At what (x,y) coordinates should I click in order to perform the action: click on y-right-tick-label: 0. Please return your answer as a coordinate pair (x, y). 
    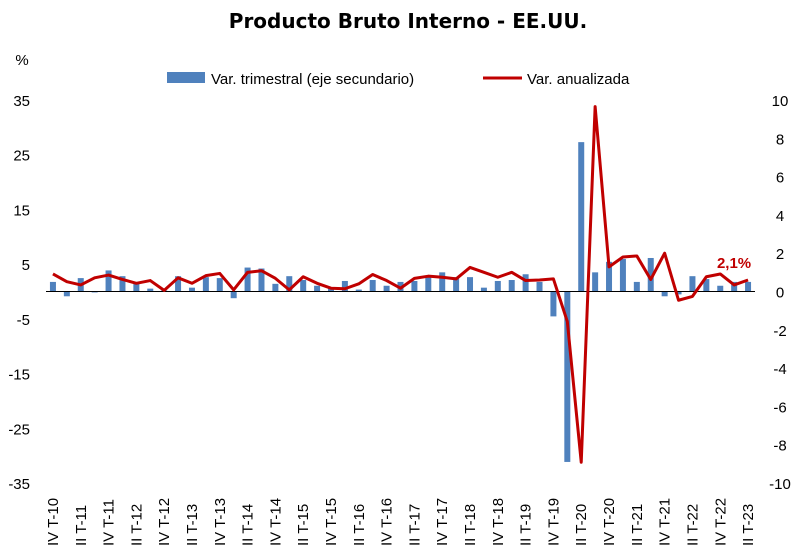
    Looking at the image, I should click on (780, 293).